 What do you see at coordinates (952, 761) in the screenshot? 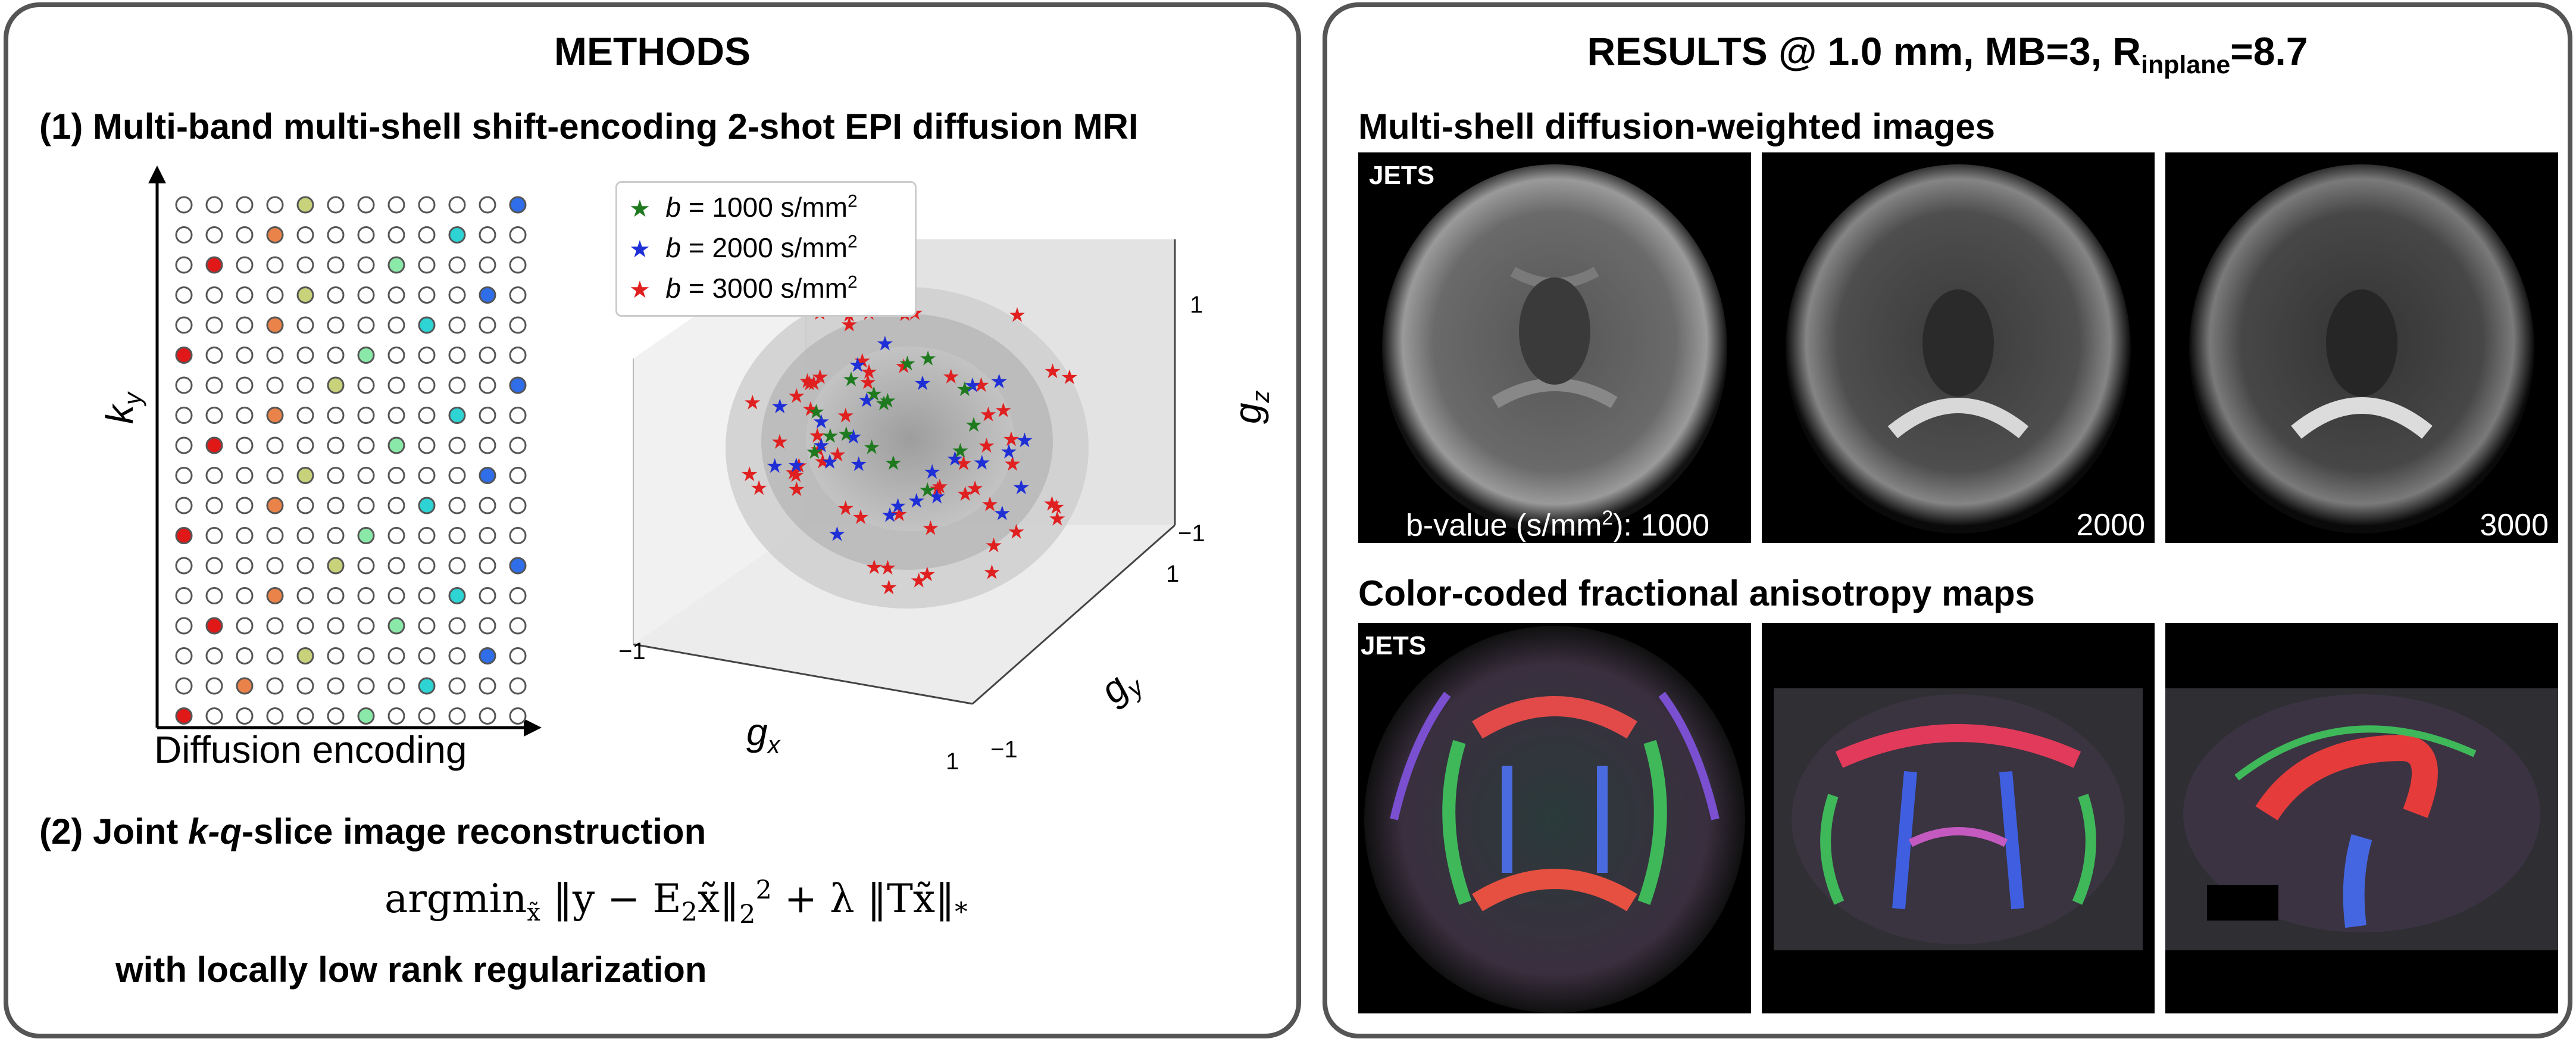
I see `x-tick-right: 1` at bounding box center [952, 761].